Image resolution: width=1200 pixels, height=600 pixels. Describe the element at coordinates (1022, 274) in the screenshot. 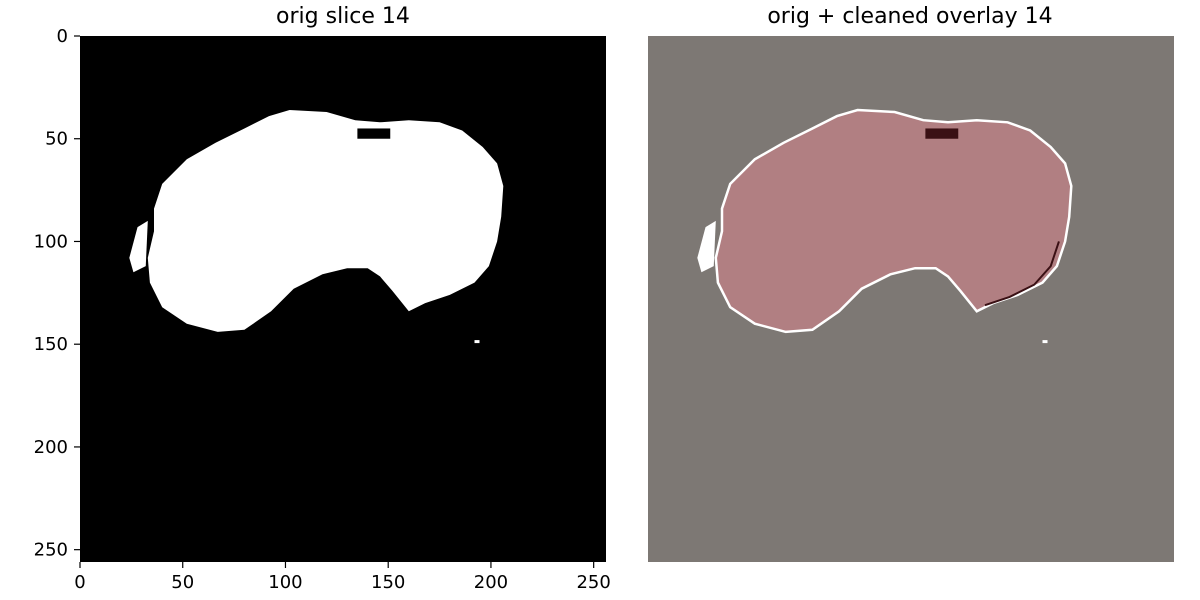

I see `overlay-defect-edge` at that location.